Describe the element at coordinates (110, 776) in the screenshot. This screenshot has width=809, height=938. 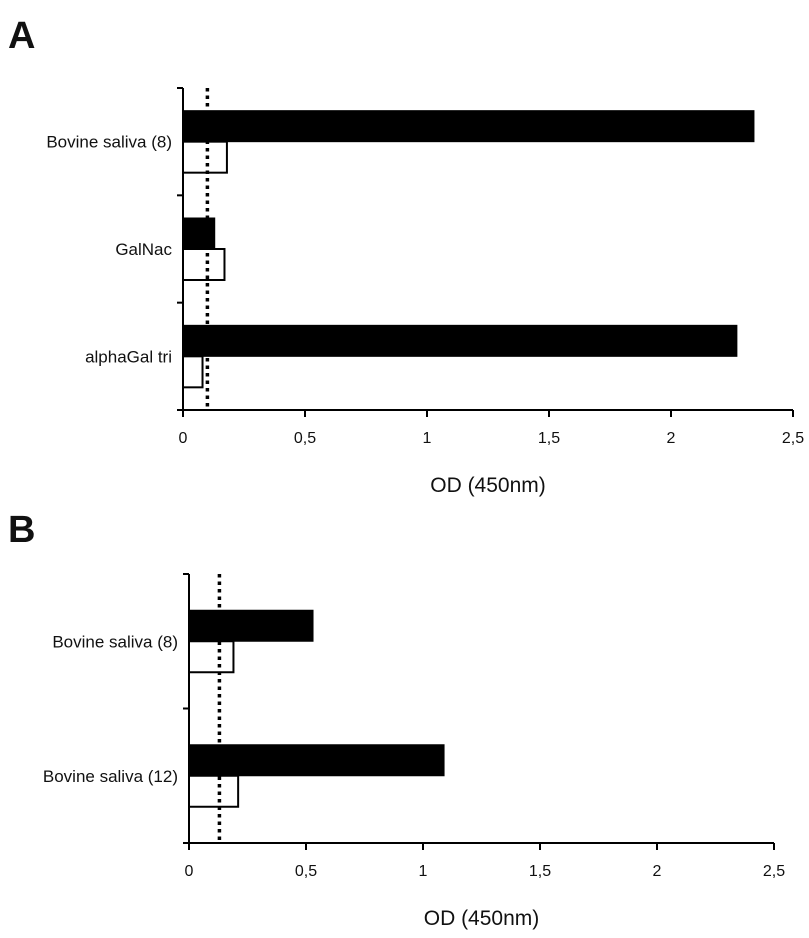
I see `category-label: Bovine saliva (12)` at that location.